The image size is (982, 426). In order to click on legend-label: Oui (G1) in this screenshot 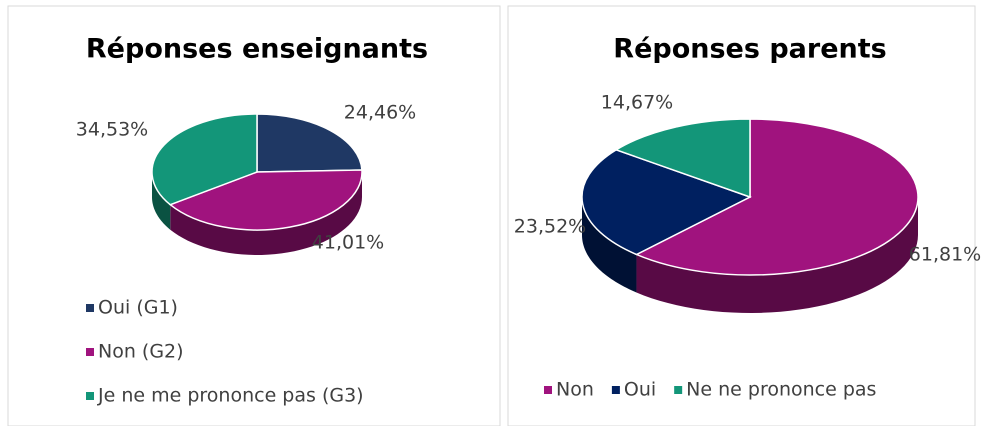, I will do `click(138, 308)`.